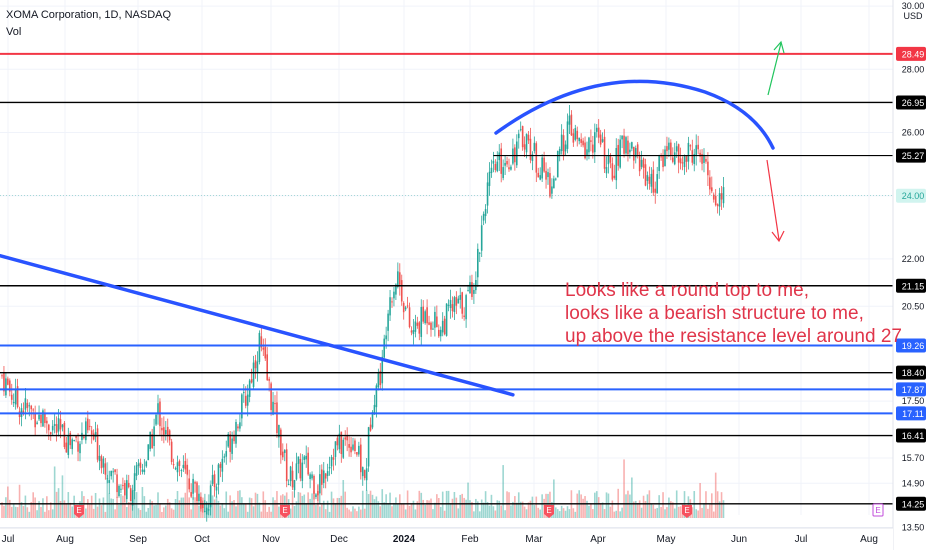 Image resolution: width=932 pixels, height=550 pixels. I want to click on time-tick-label: 2024, so click(404, 539).